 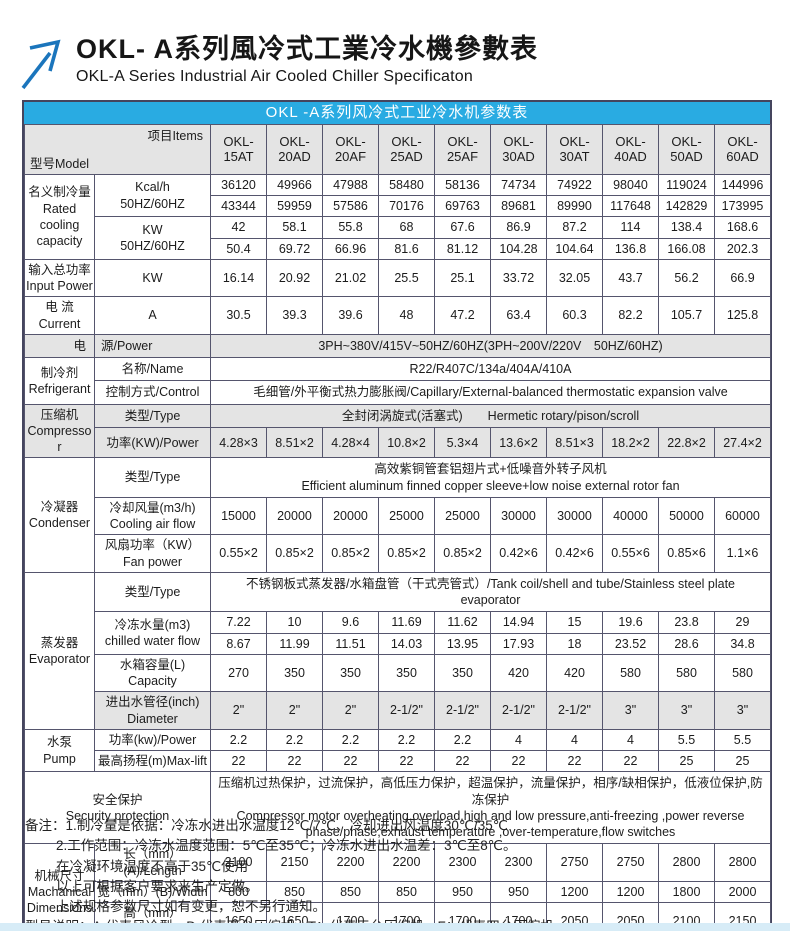 What do you see at coordinates (152, 761) in the screenshot?
I see `item-label-cell: 最高扬程(m)Max-lift` at bounding box center [152, 761].